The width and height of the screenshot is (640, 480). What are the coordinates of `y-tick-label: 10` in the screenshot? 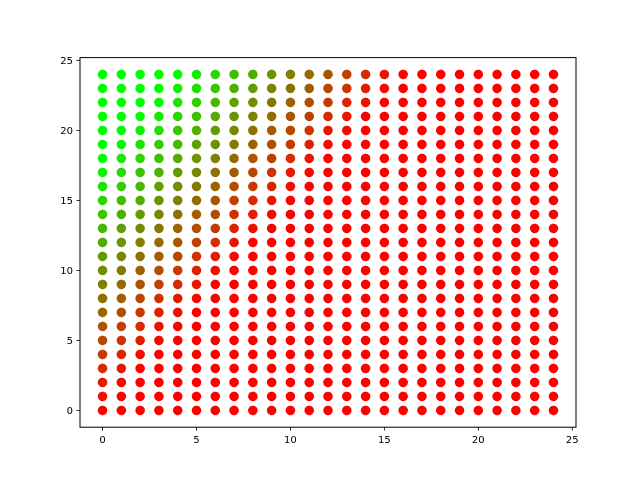 It's located at (66, 271).